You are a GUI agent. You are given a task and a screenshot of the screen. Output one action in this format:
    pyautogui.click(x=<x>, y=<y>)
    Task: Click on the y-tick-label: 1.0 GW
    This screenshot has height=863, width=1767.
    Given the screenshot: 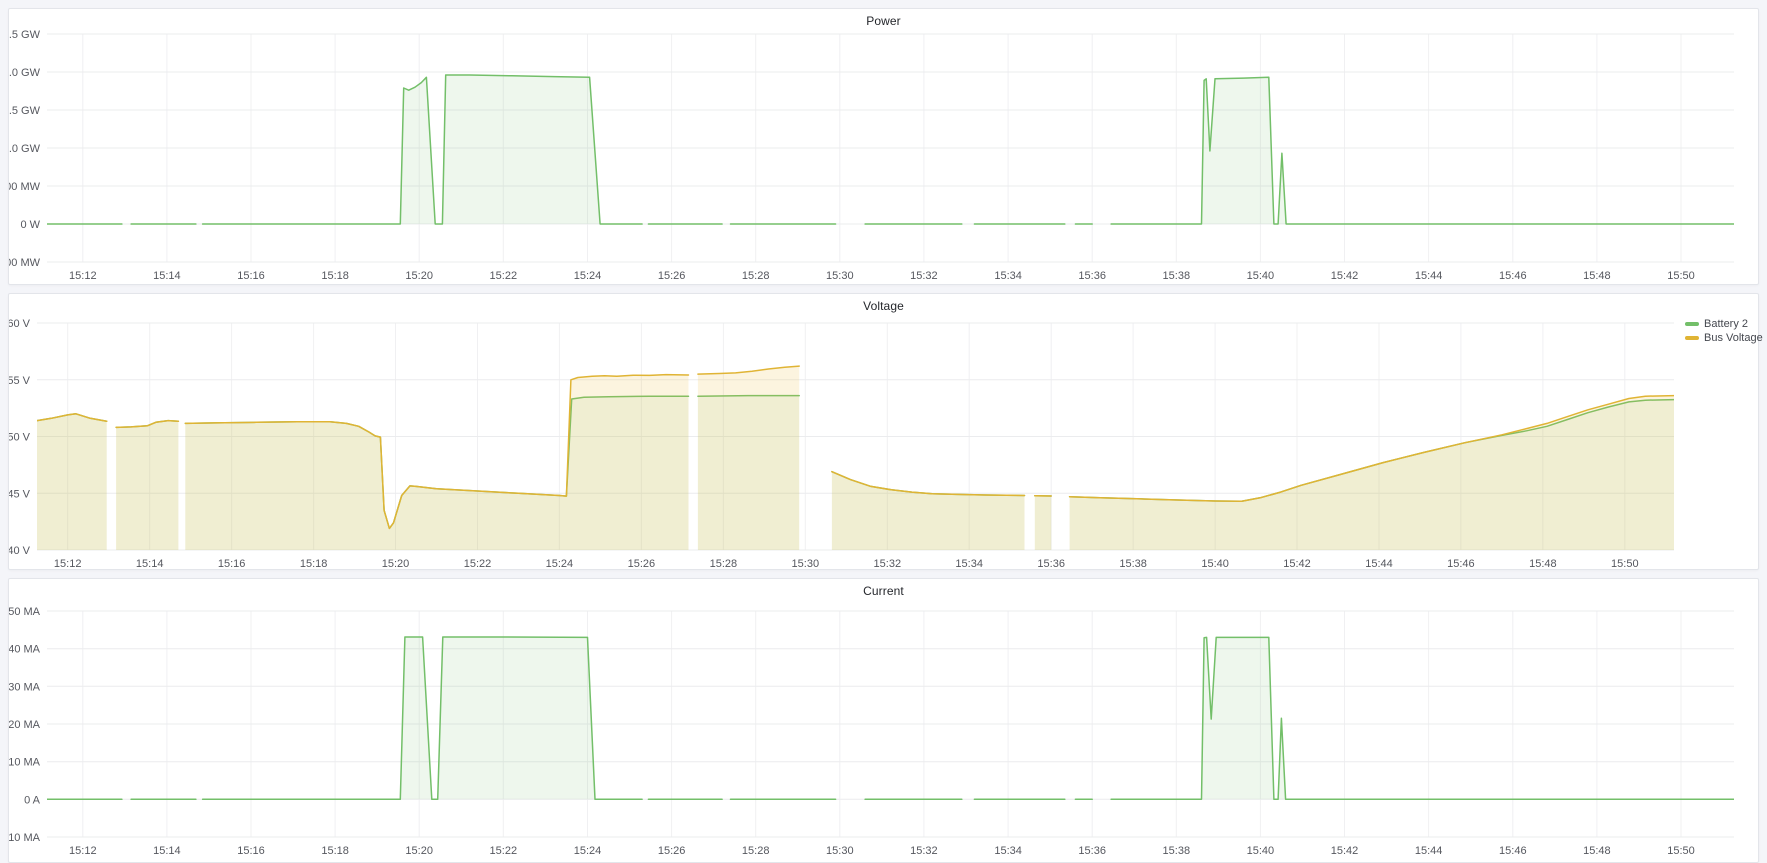 What is the action you would take?
    pyautogui.click(x=25, y=149)
    